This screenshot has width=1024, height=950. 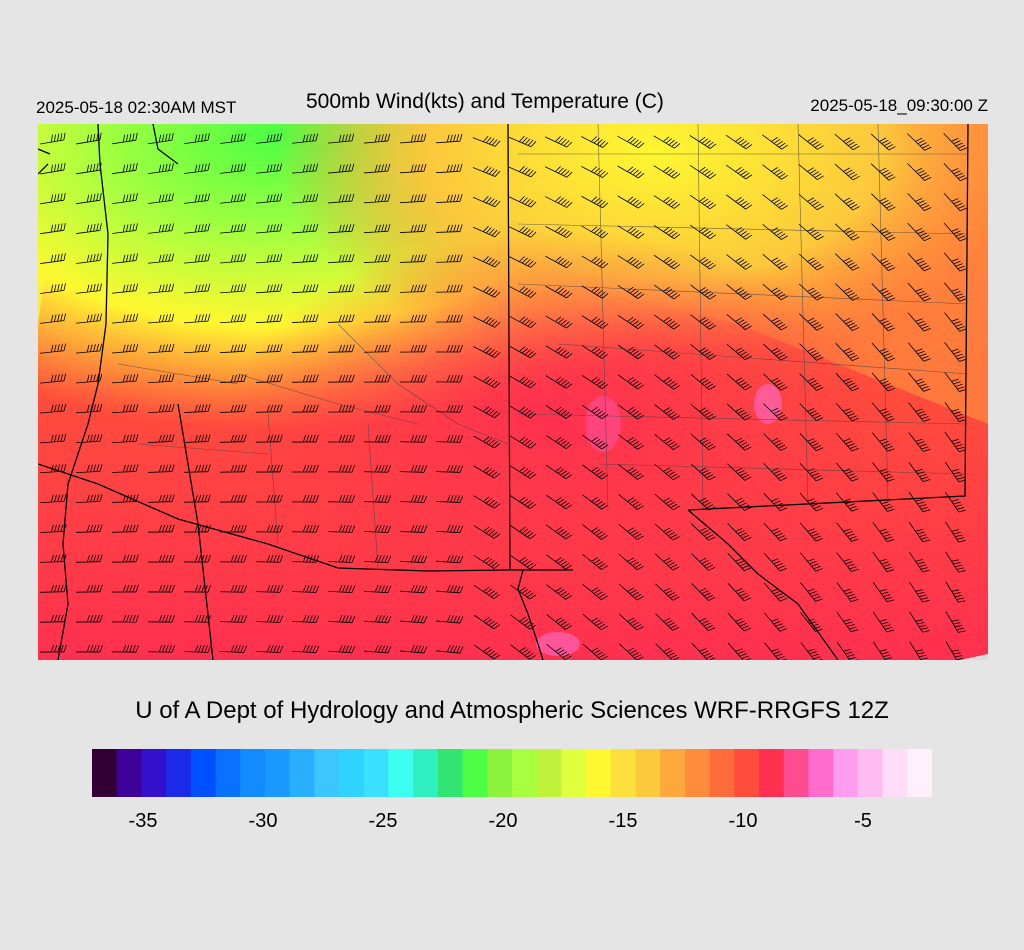 What do you see at coordinates (512, 825) in the screenshot?
I see `colorbar-ticks: -35 -30 -25 -20 -15 -10 -5` at bounding box center [512, 825].